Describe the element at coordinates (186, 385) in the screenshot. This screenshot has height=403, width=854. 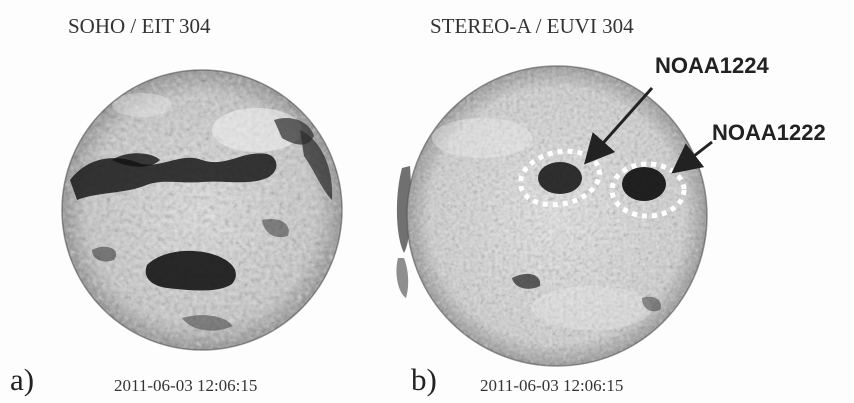
I see `panel-a-timestamp: 2011-06-03 12:06:15` at that location.